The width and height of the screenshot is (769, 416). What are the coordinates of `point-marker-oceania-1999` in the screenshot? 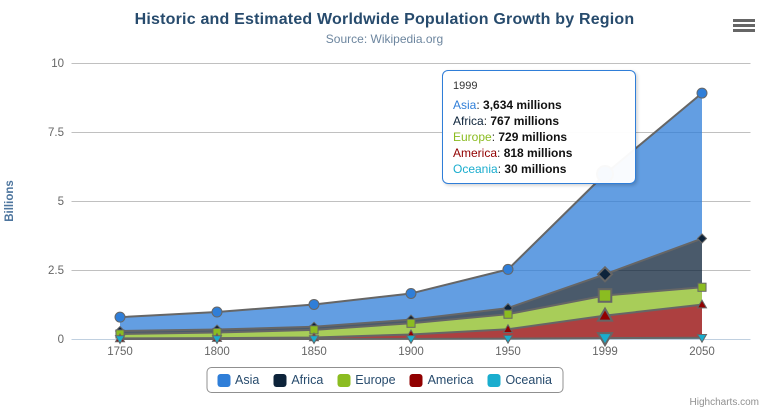 It's located at (605, 340).